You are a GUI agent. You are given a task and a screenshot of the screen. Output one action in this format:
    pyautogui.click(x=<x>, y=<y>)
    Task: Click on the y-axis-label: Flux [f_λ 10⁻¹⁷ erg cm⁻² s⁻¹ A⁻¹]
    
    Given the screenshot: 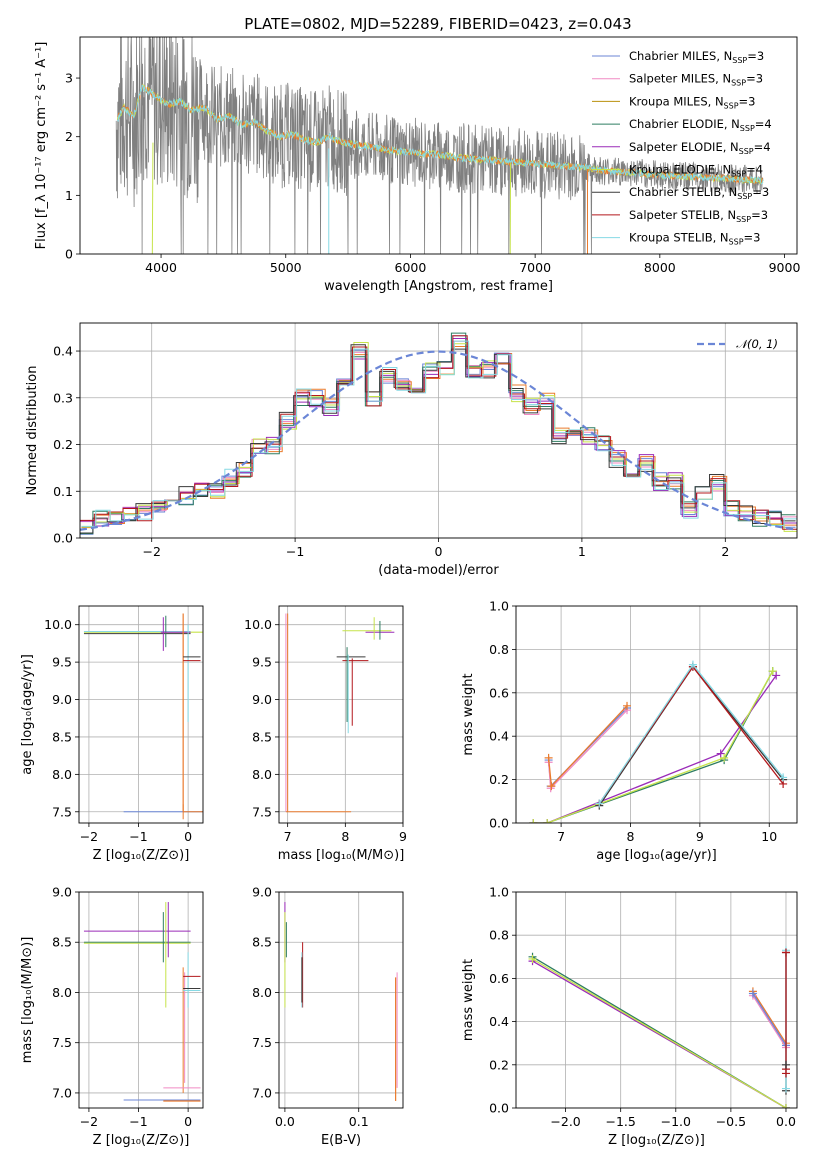 What is the action you would take?
    pyautogui.click(x=41, y=146)
    